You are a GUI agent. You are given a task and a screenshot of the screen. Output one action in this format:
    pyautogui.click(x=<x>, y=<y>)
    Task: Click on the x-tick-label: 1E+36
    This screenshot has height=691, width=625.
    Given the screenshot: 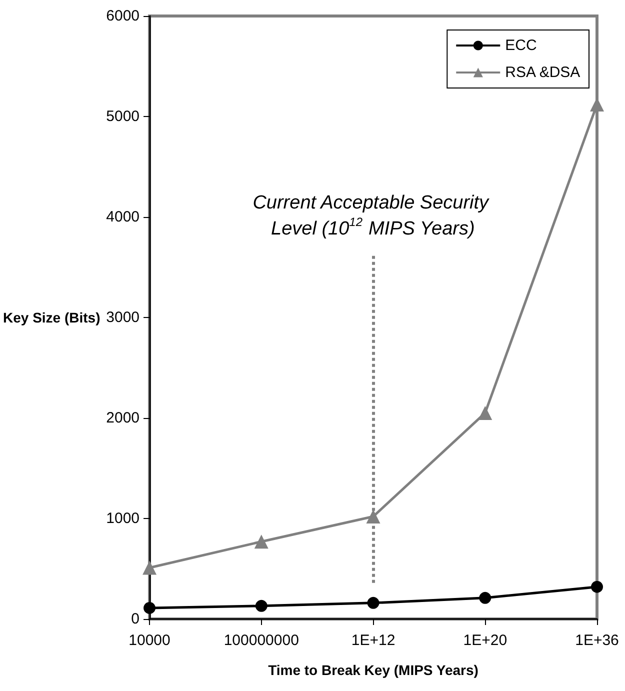 What is the action you would take?
    pyautogui.click(x=597, y=640)
    